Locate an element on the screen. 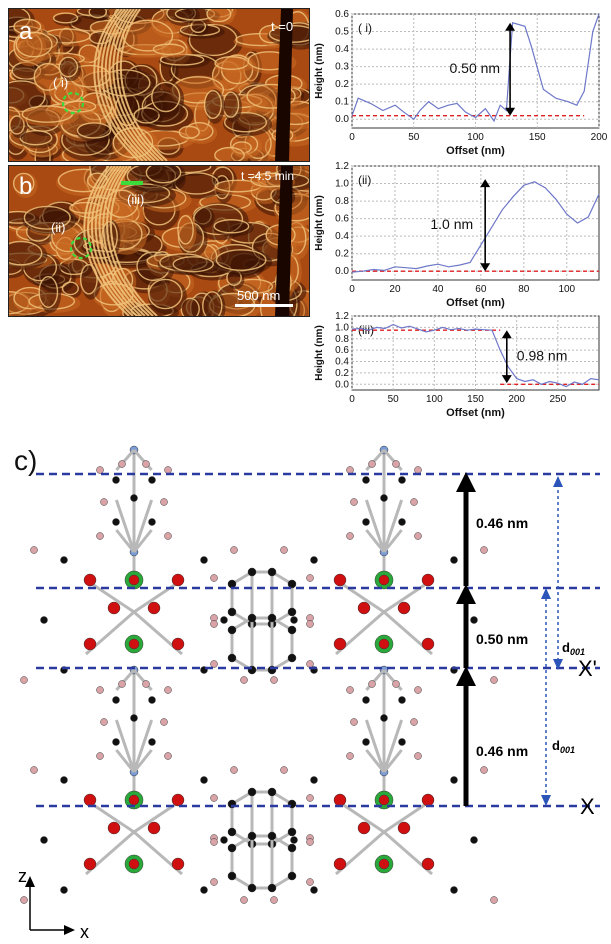  x-tick-label: 80 is located at coordinates (524, 289).